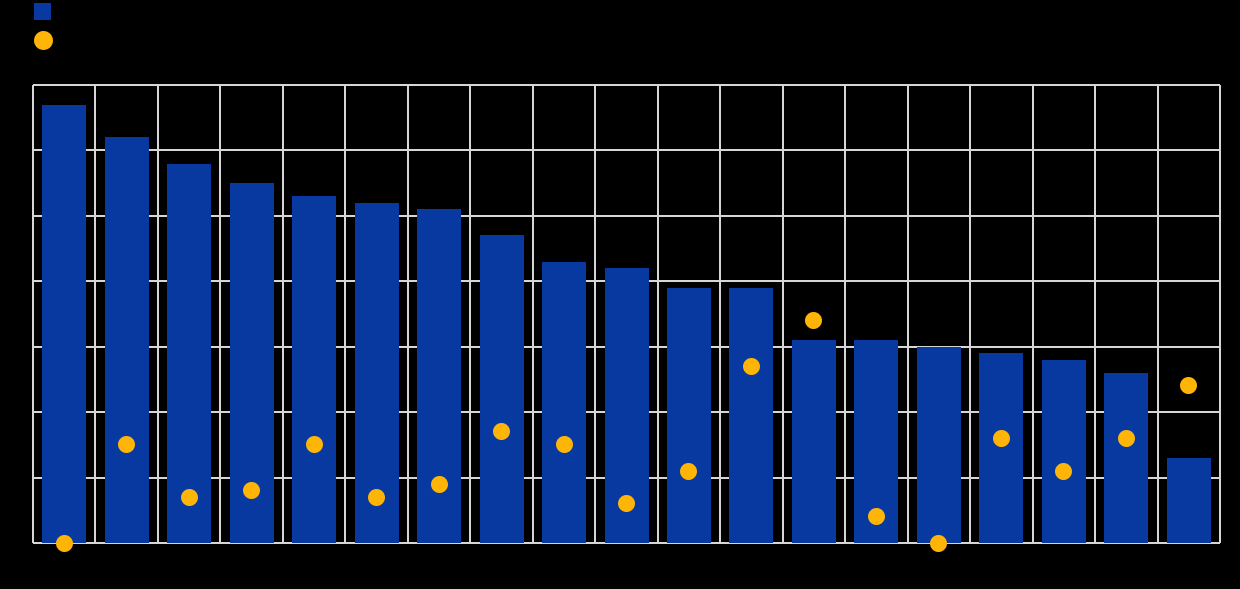 The image size is (1240, 589). What do you see at coordinates (43, 40) in the screenshot?
I see `dot-series-swatch-icon` at bounding box center [43, 40].